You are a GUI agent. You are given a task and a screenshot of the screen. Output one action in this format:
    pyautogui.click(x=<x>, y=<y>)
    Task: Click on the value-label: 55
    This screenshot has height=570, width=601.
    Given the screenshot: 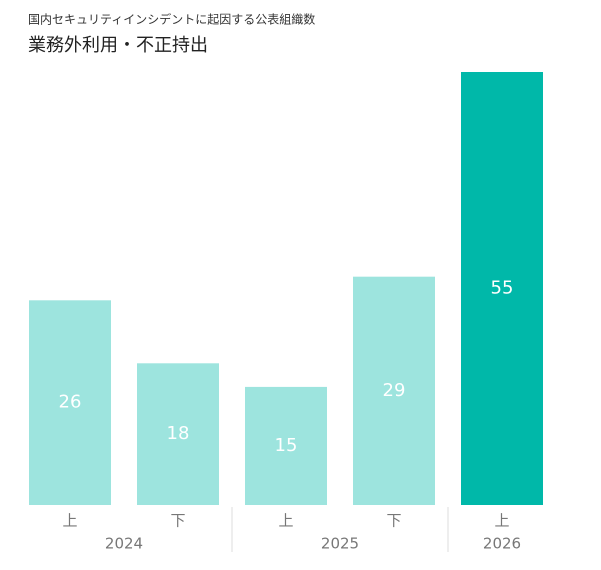 What is the action you would take?
    pyautogui.click(x=502, y=288)
    